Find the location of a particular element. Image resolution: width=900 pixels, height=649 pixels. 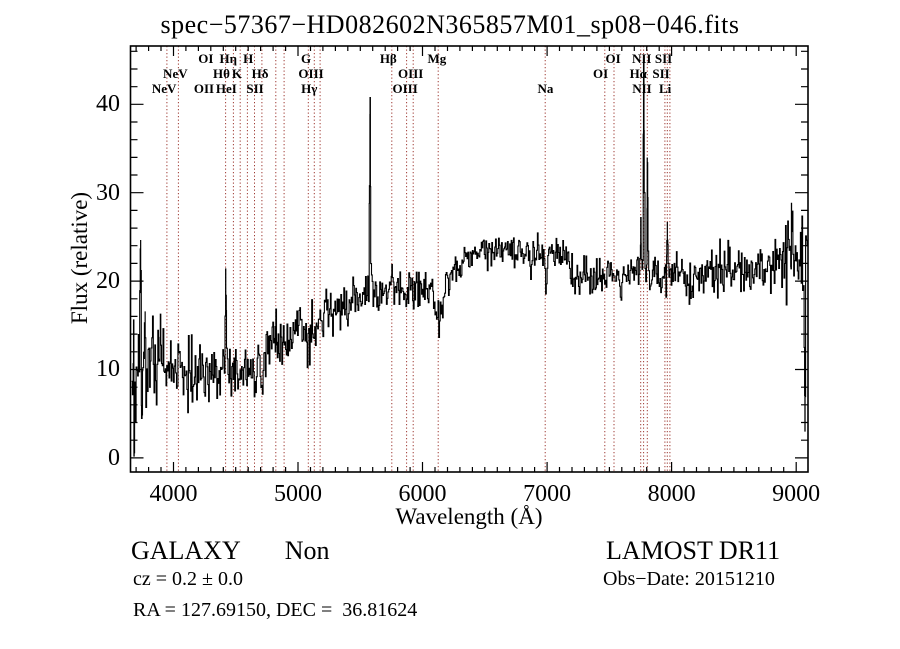

x-tick-label: 8000 is located at coordinates (671, 494).